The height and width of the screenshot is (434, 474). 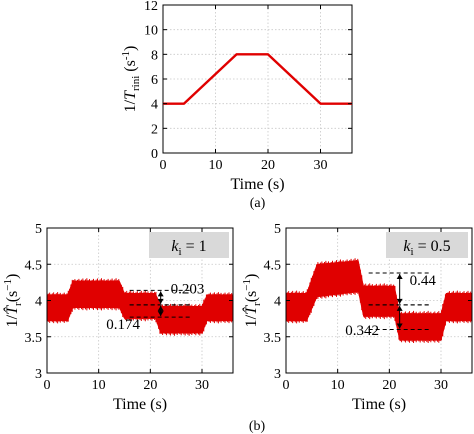 What do you see at coordinates (130, 68) in the screenshot?
I see `panel-a-ylabel-unit: (s` at bounding box center [130, 68].